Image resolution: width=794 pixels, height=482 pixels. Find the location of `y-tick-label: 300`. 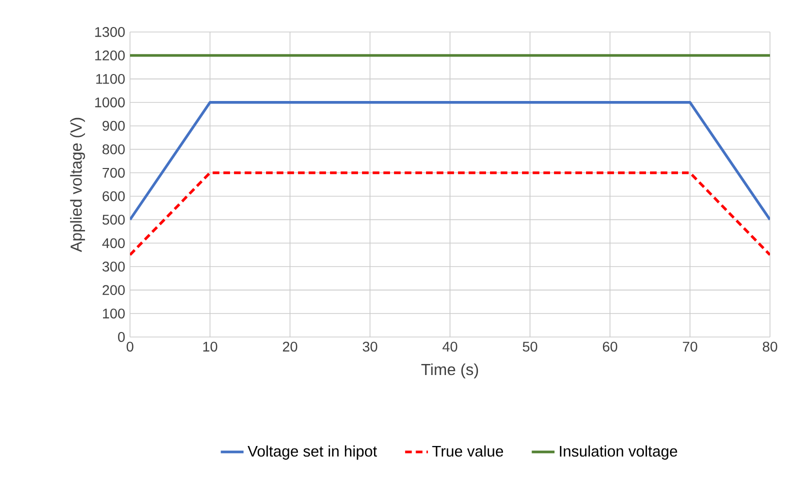

y-tick-label: 300 is located at coordinates (113, 267).